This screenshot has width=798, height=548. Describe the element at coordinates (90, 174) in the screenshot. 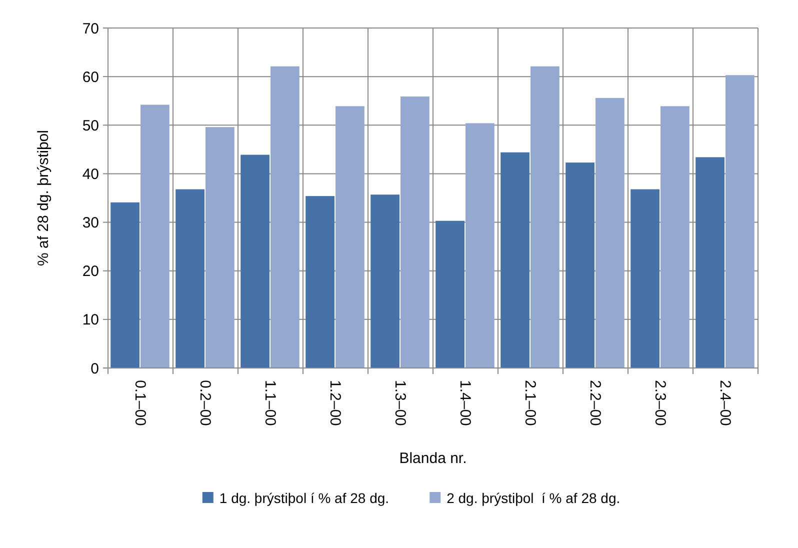

I see `y-tick-label: 40` at that location.